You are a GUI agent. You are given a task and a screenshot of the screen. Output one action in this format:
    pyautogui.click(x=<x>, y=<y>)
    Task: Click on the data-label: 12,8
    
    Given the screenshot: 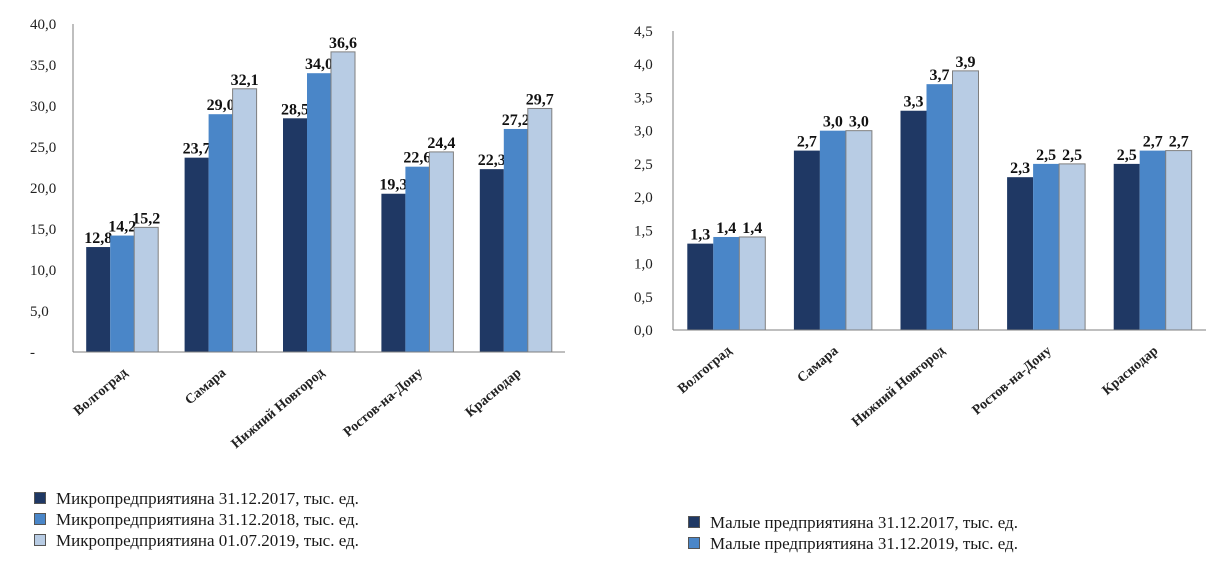 What is the action you would take?
    pyautogui.click(x=98, y=238)
    